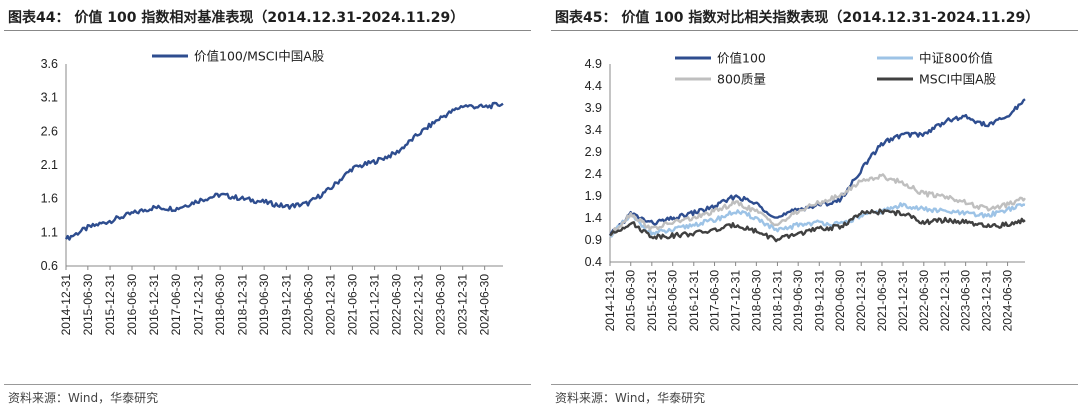  I want to click on y-tick-label: 2.9, so click(593, 152).